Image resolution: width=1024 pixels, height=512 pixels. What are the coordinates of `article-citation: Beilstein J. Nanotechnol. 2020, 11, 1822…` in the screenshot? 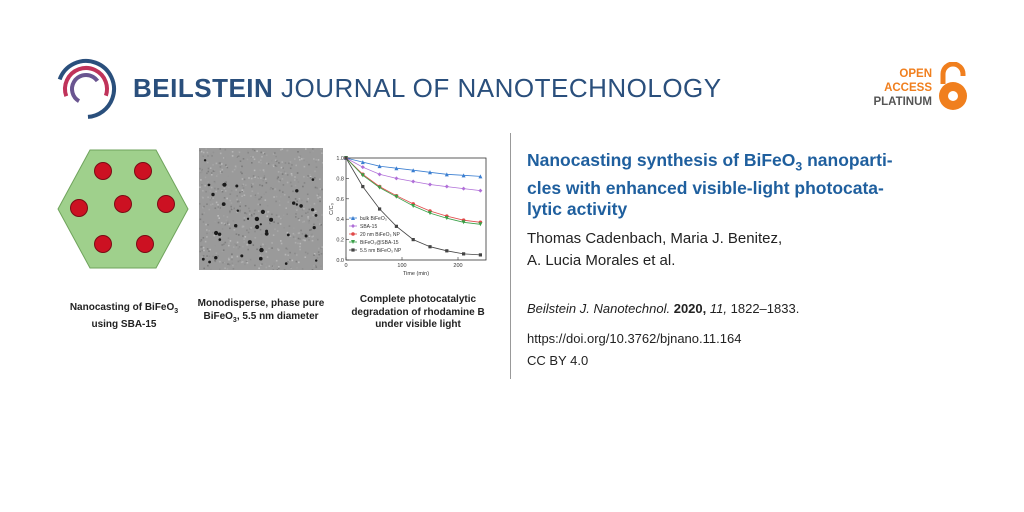 It's located at (663, 308).